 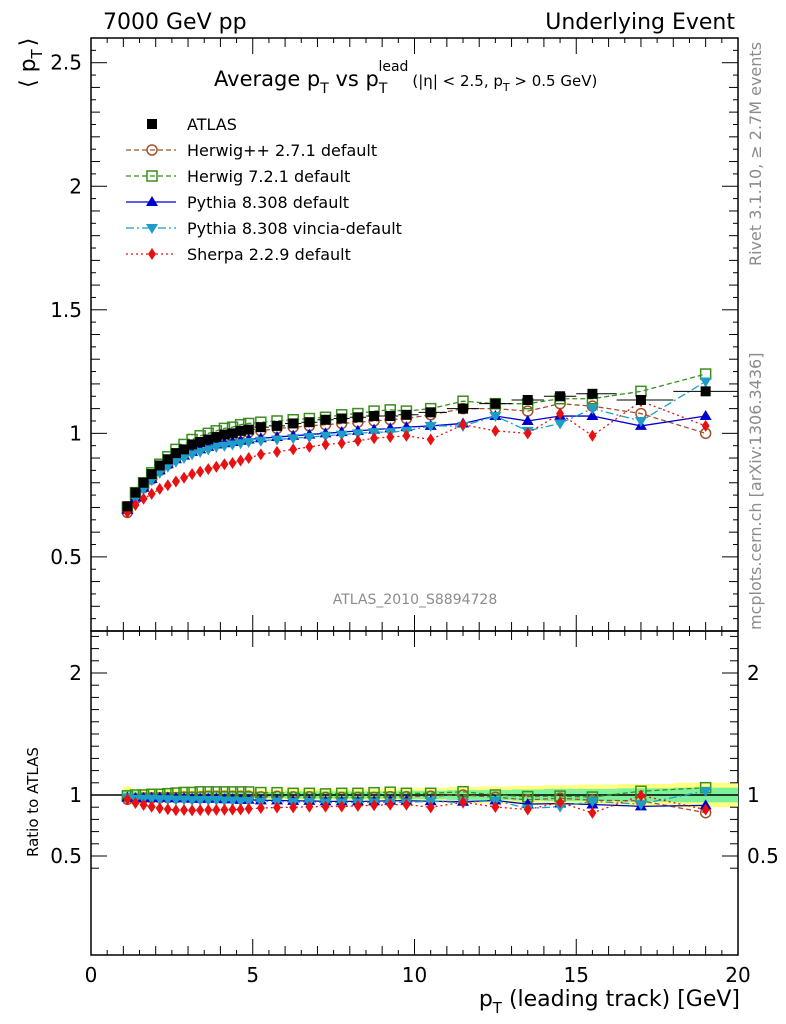 I want to click on x-tick-label: 15, so click(x=576, y=975).